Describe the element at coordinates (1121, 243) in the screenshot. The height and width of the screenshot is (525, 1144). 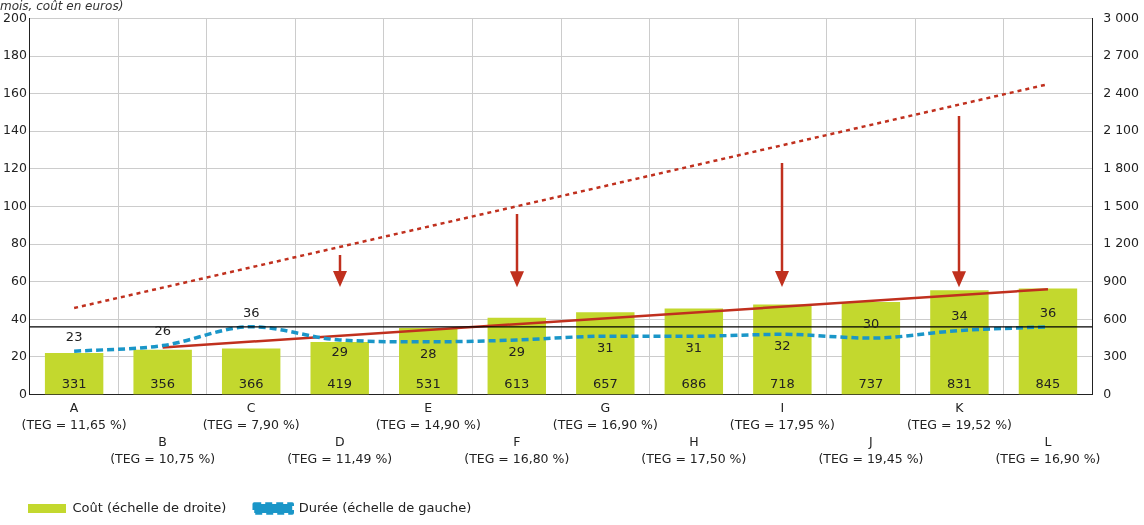
I see `y2-tick-label: 1 200` at that location.